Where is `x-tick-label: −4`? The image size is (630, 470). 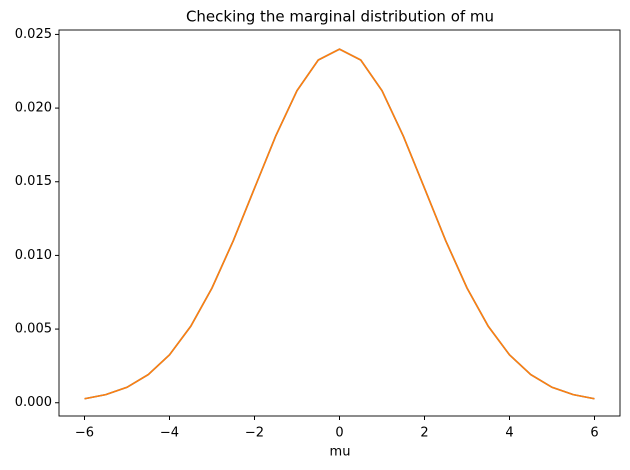
x-tick-label: −4 is located at coordinates (169, 433).